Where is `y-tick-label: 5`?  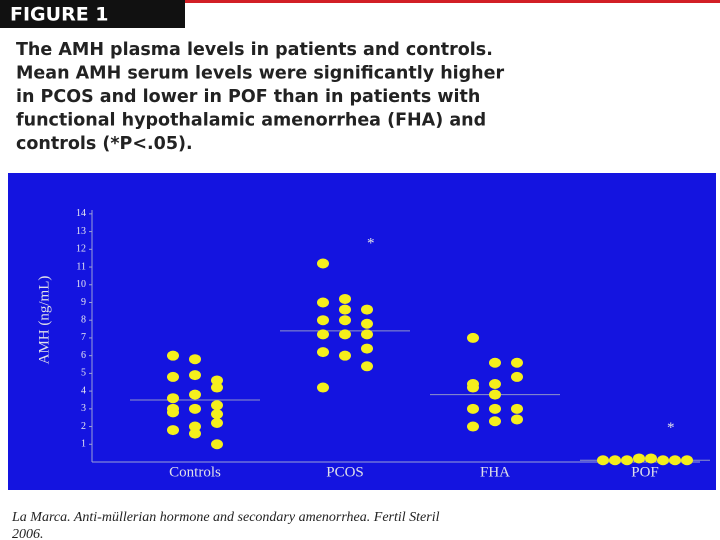
y-tick-label: 5 is located at coordinates (83, 373).